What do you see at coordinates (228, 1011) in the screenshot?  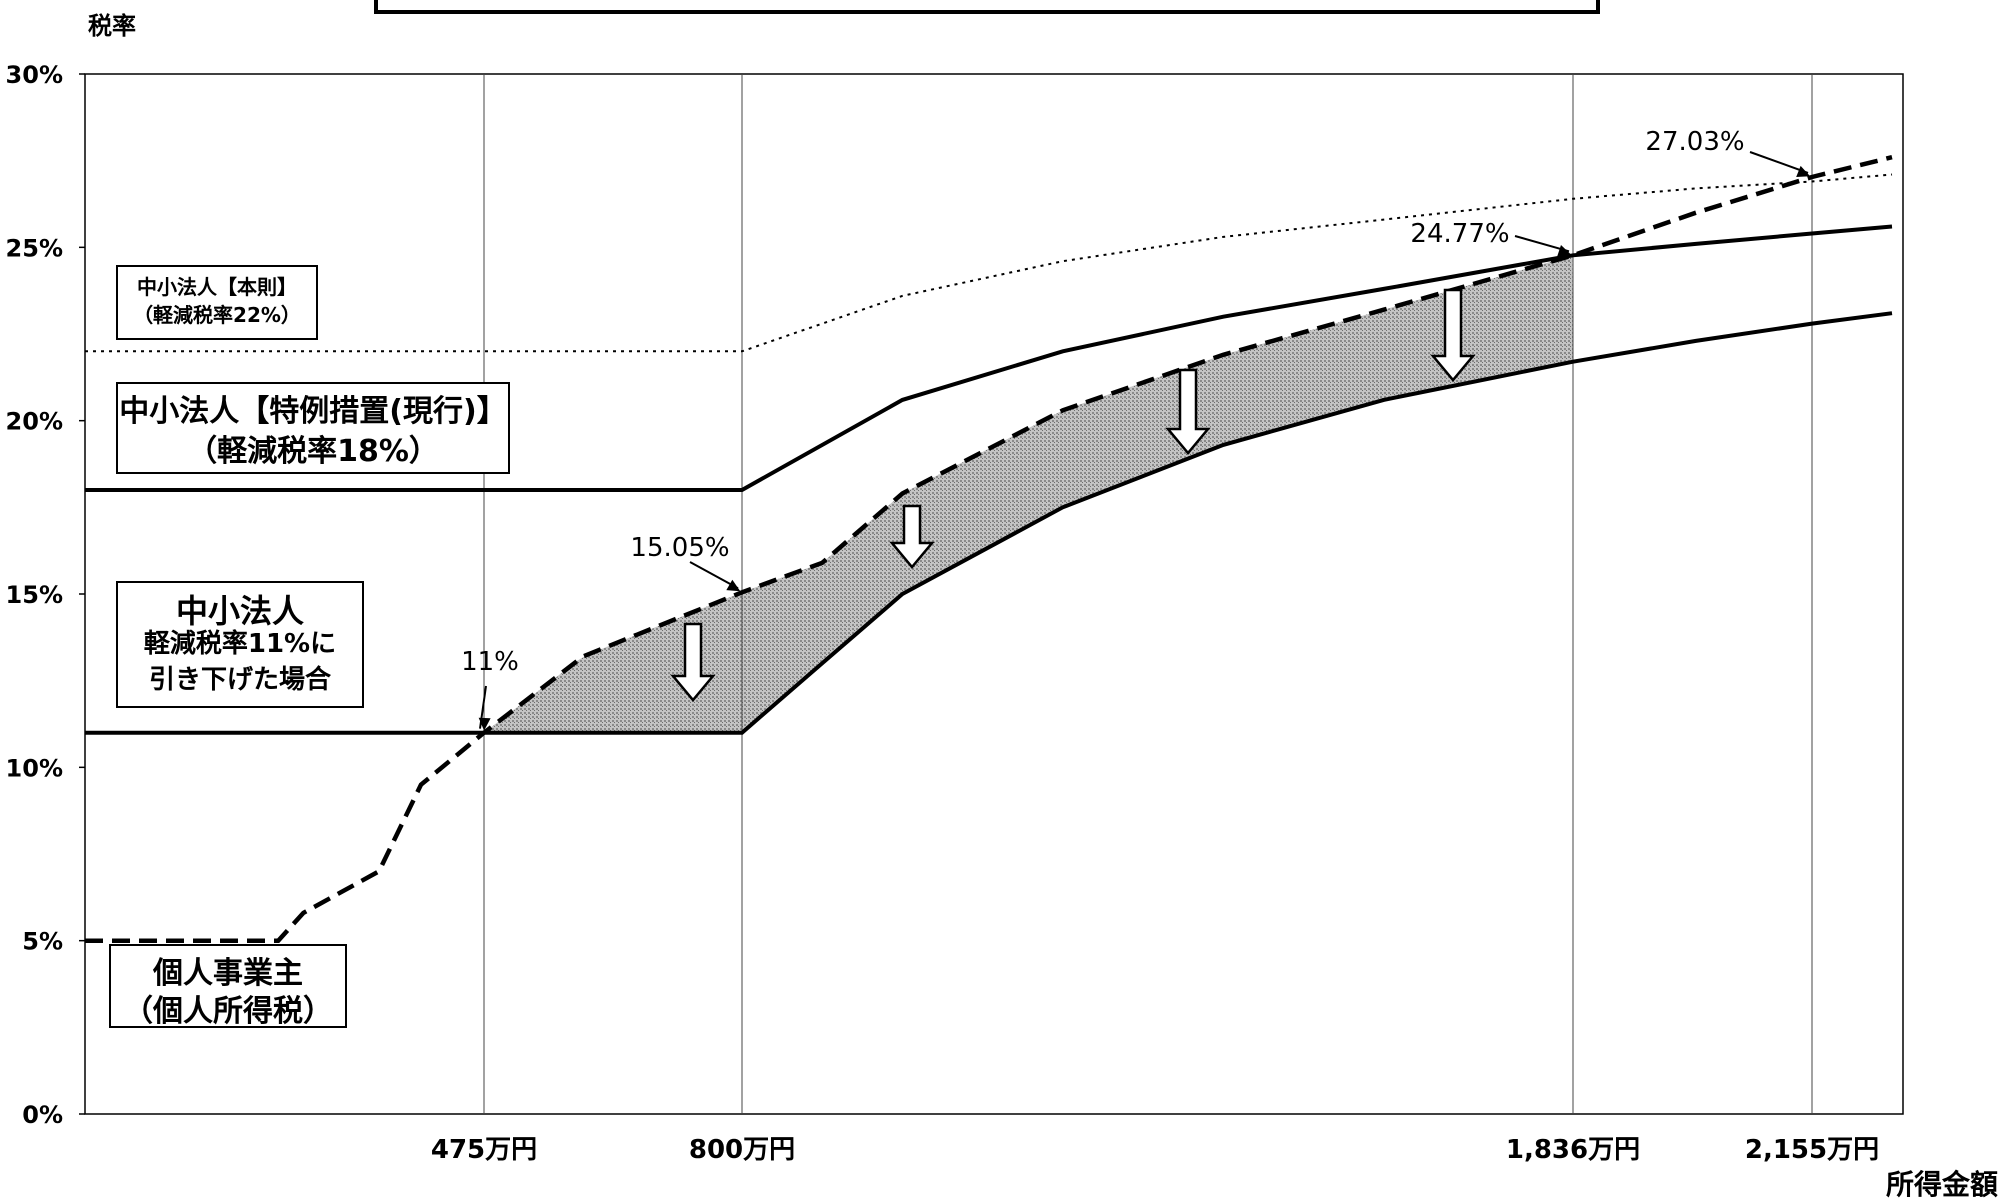 I see `series-label-text: （個人所得税）` at bounding box center [228, 1011].